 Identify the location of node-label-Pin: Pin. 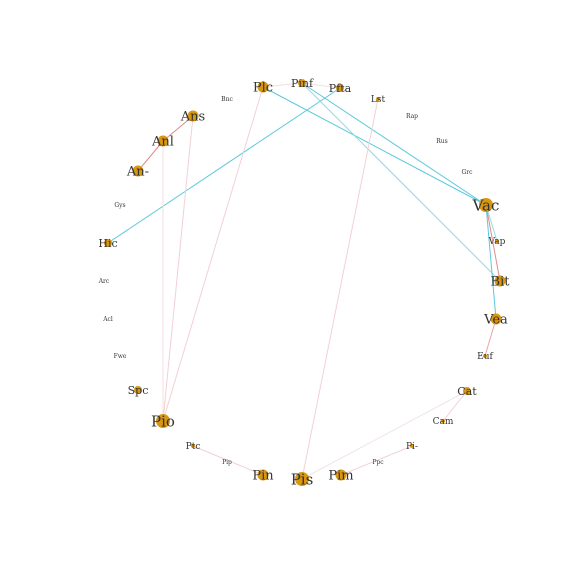
(263, 476).